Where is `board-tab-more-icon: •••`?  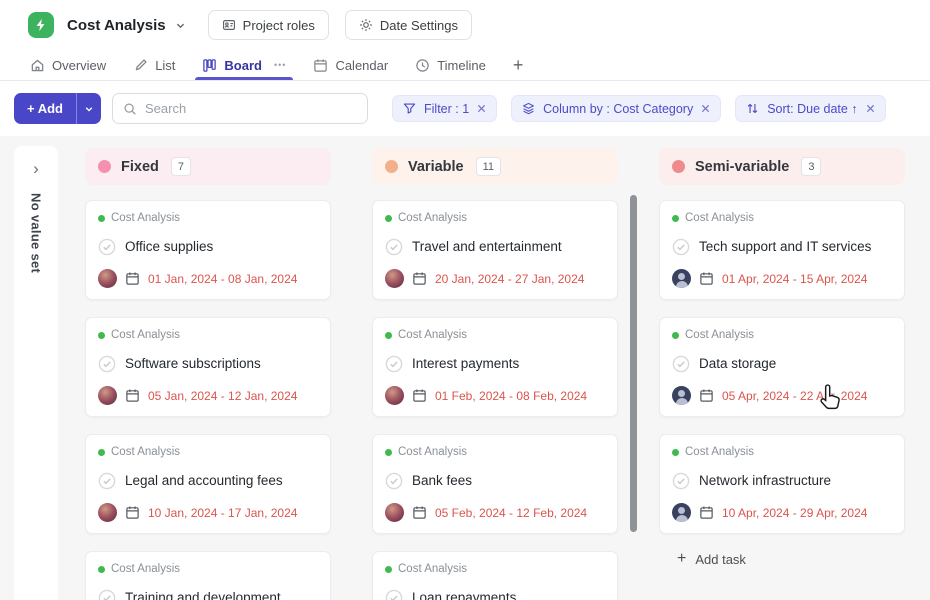 board-tab-more-icon: ••• is located at coordinates (280, 65).